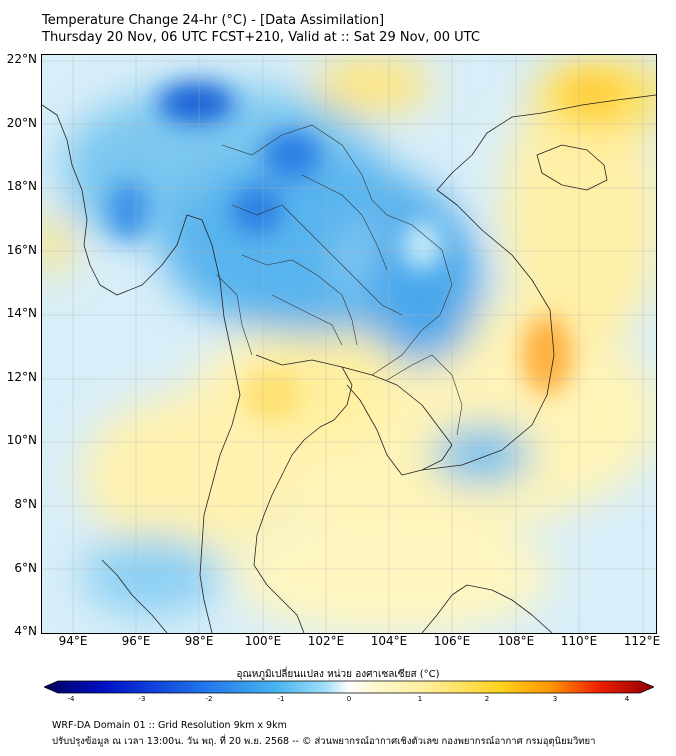 This screenshot has width=676, height=756. Describe the element at coordinates (555, 699) in the screenshot. I see `colorbar-tick-3: 3` at that location.